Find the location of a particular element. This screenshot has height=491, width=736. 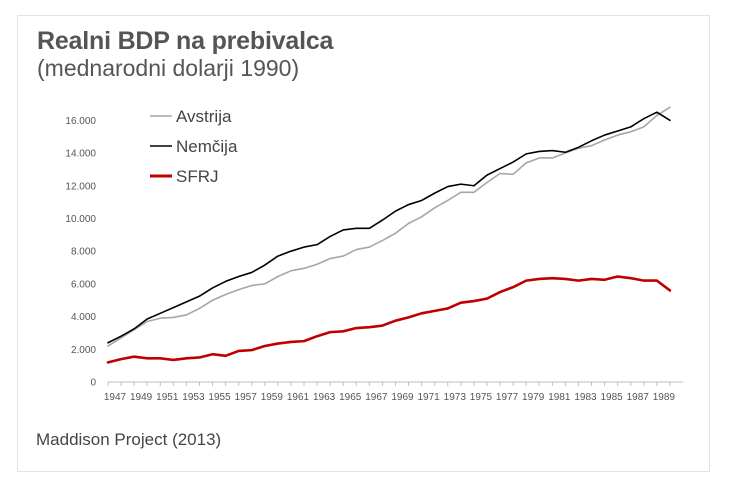

legend-label-avstrija: Avstrija is located at coordinates (204, 116).